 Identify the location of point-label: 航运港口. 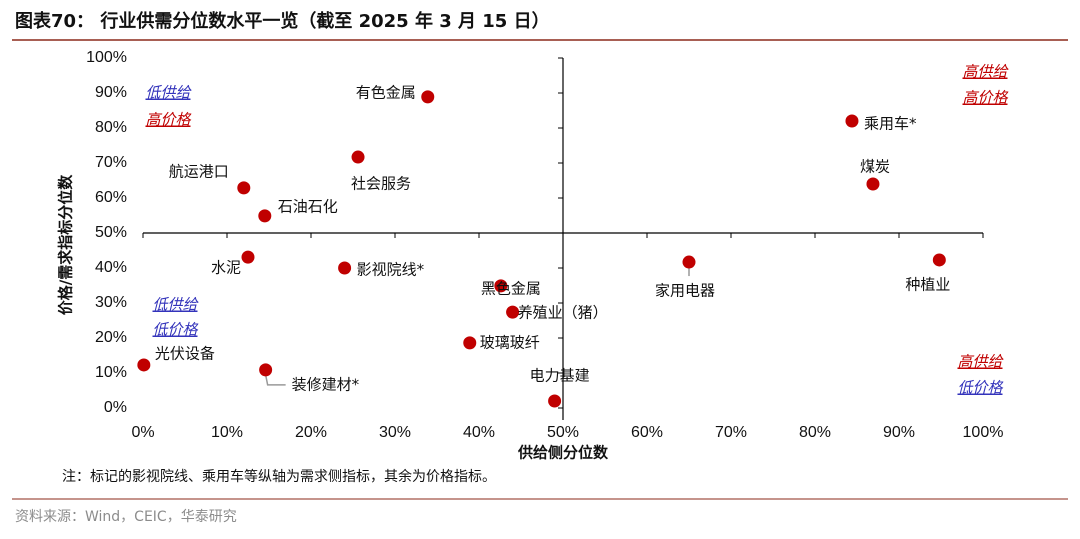
(199, 171).